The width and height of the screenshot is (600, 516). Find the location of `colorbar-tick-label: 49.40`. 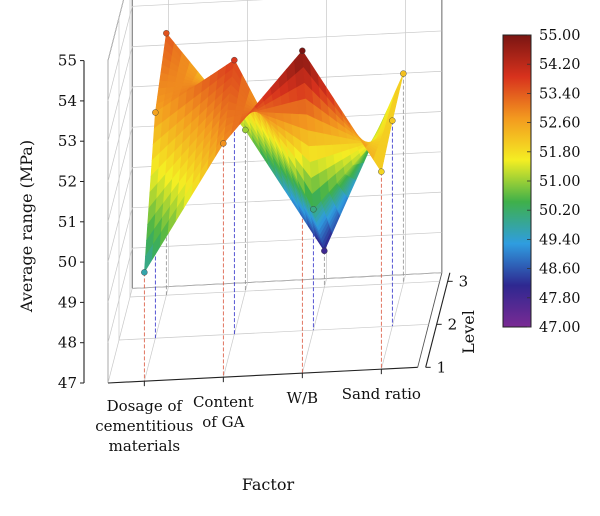

colorbar-tick-label: 49.40 is located at coordinates (560, 240).